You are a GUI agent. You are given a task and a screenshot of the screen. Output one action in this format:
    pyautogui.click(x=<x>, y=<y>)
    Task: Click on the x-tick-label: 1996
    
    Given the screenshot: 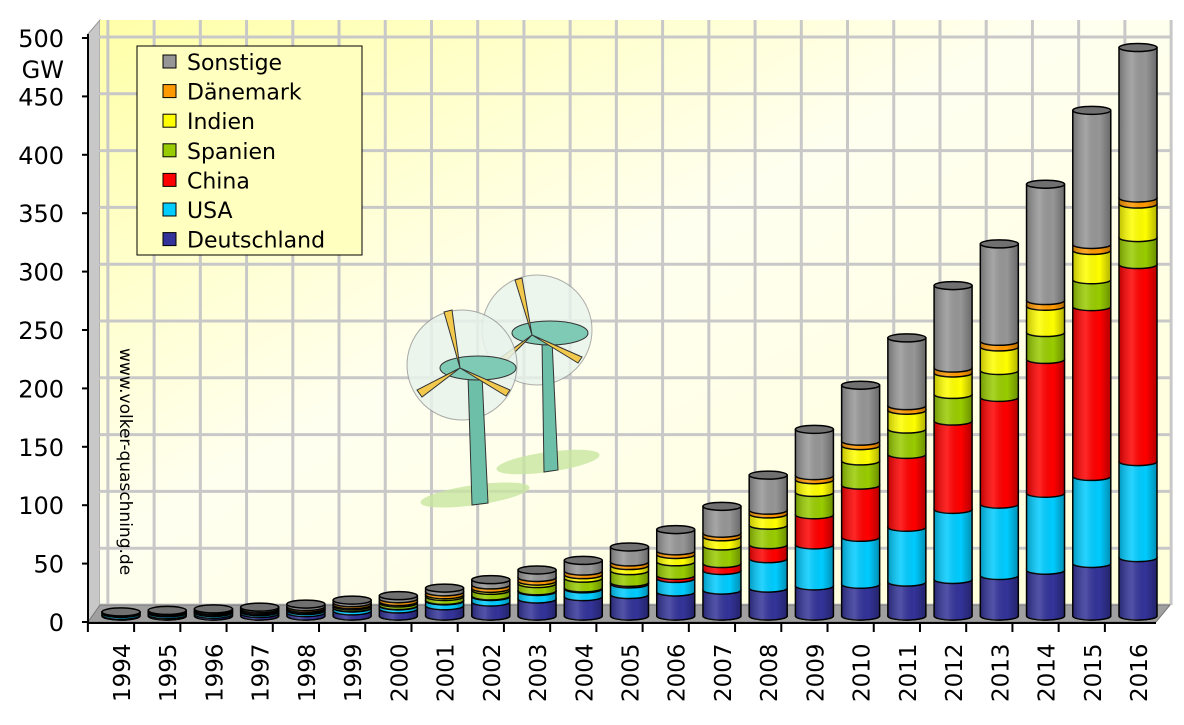 What is the action you would take?
    pyautogui.click(x=215, y=672)
    